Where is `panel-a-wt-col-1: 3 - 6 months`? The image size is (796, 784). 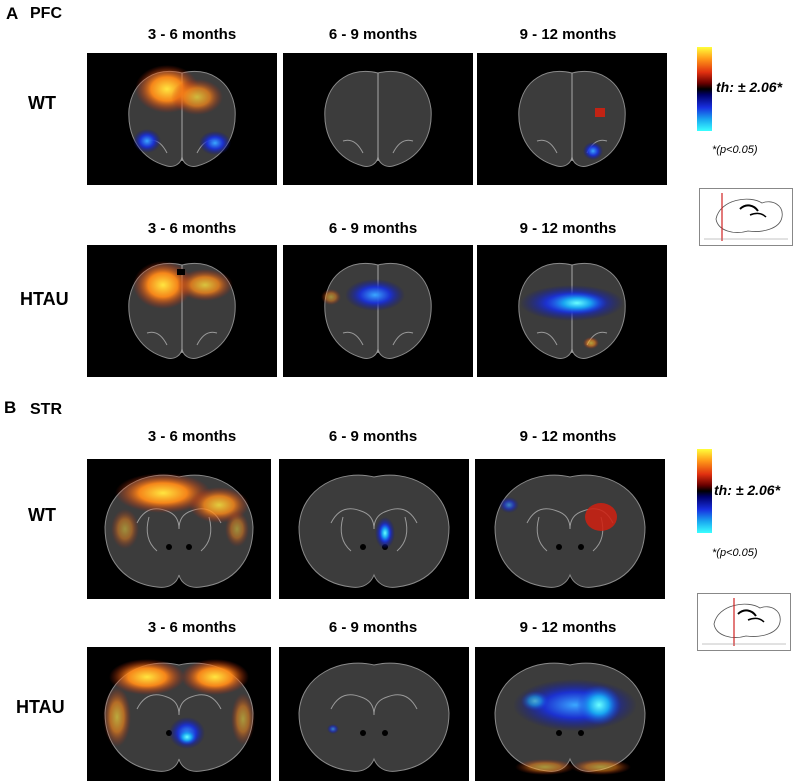 panel-a-wt-col-1: 3 - 6 months is located at coordinates (192, 34).